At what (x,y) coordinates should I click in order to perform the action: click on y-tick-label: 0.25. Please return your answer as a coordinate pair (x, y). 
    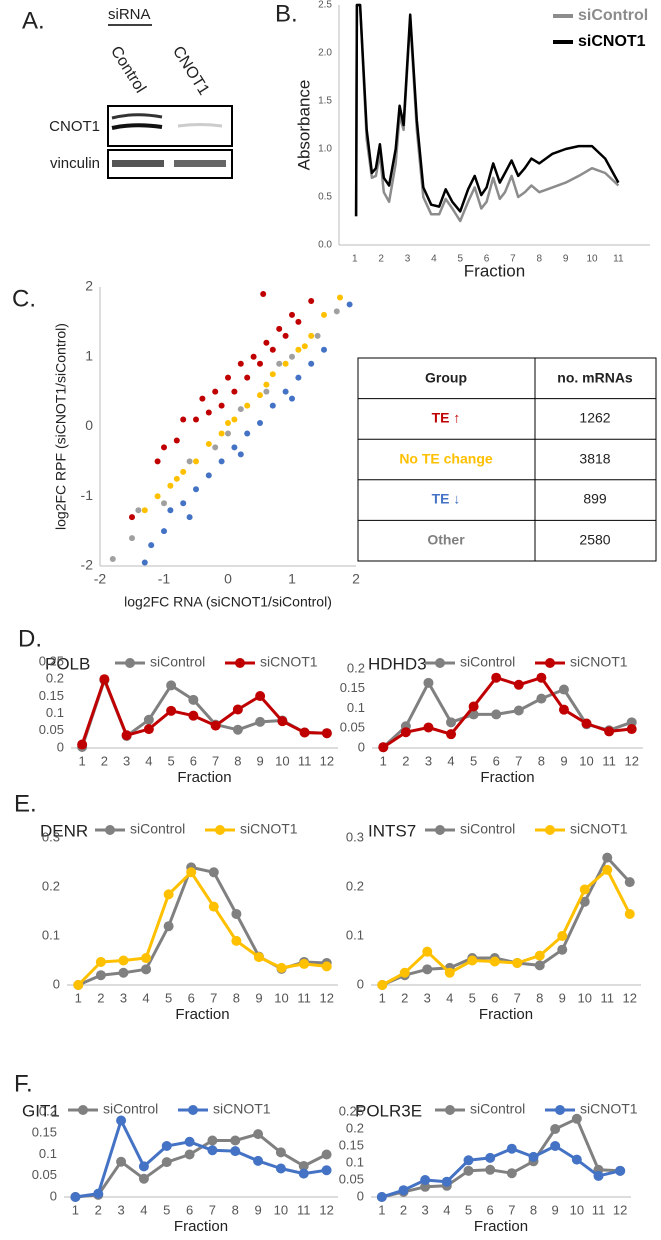
    Looking at the image, I should click on (51, 660).